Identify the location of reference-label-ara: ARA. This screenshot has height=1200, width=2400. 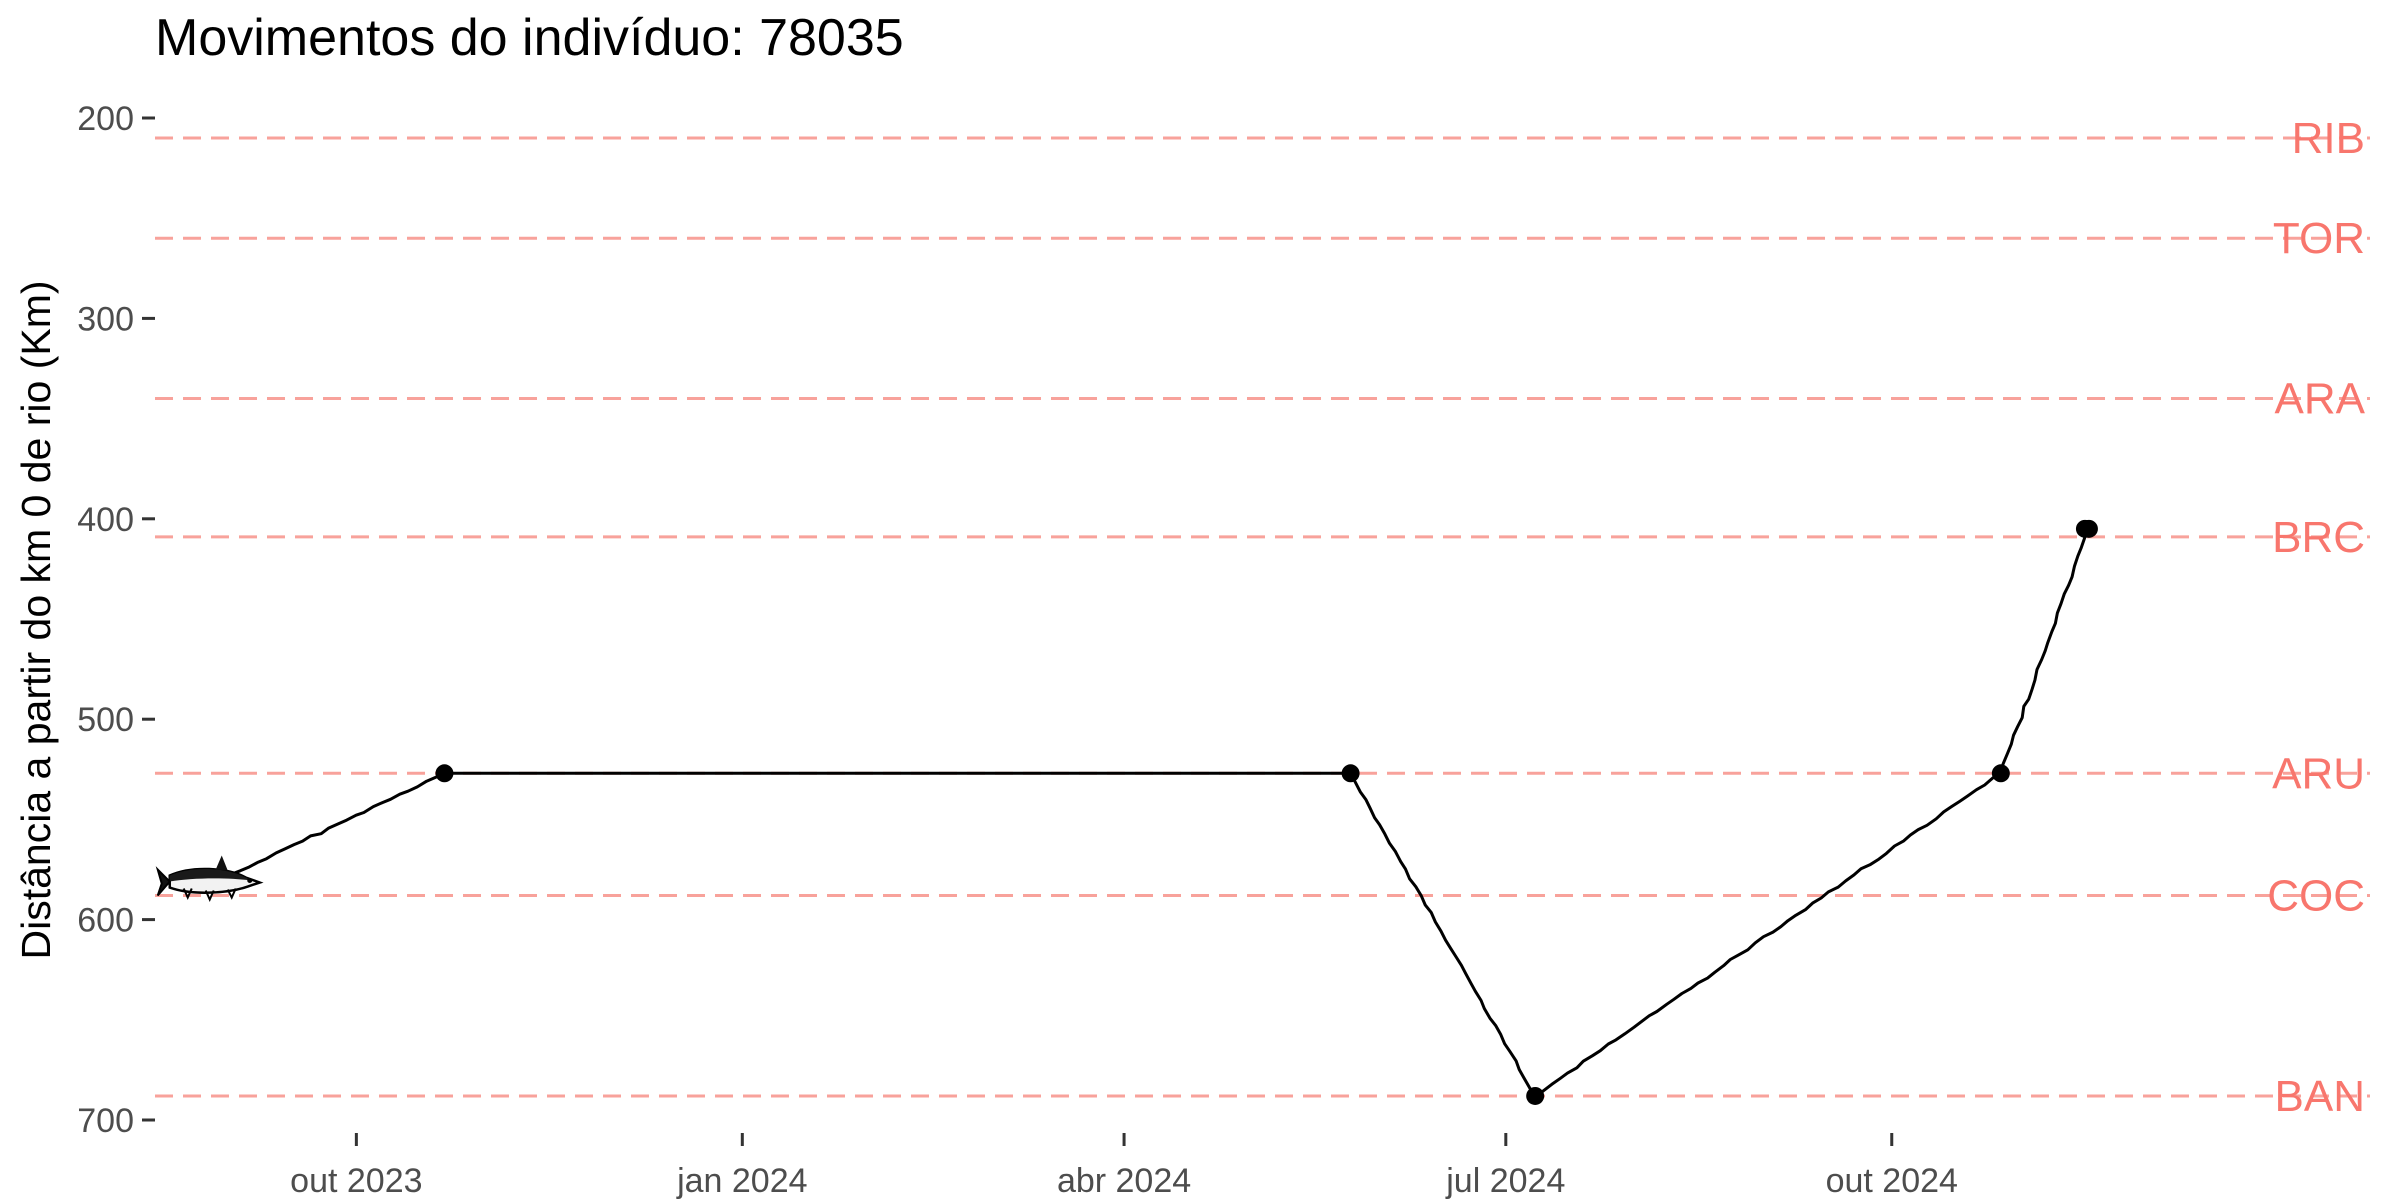
(2320, 399).